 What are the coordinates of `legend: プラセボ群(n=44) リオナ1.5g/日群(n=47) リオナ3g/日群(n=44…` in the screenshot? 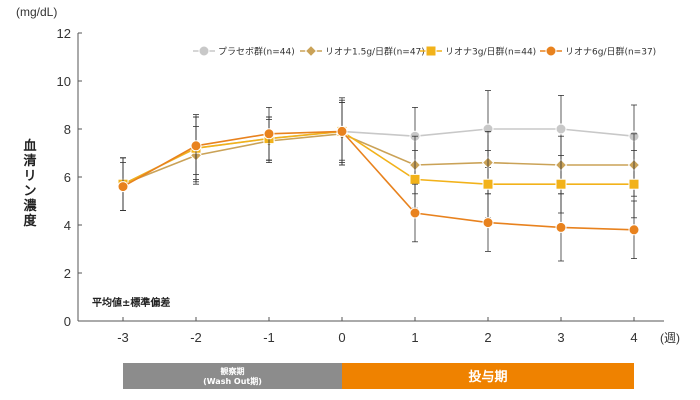 It's located at (424, 51).